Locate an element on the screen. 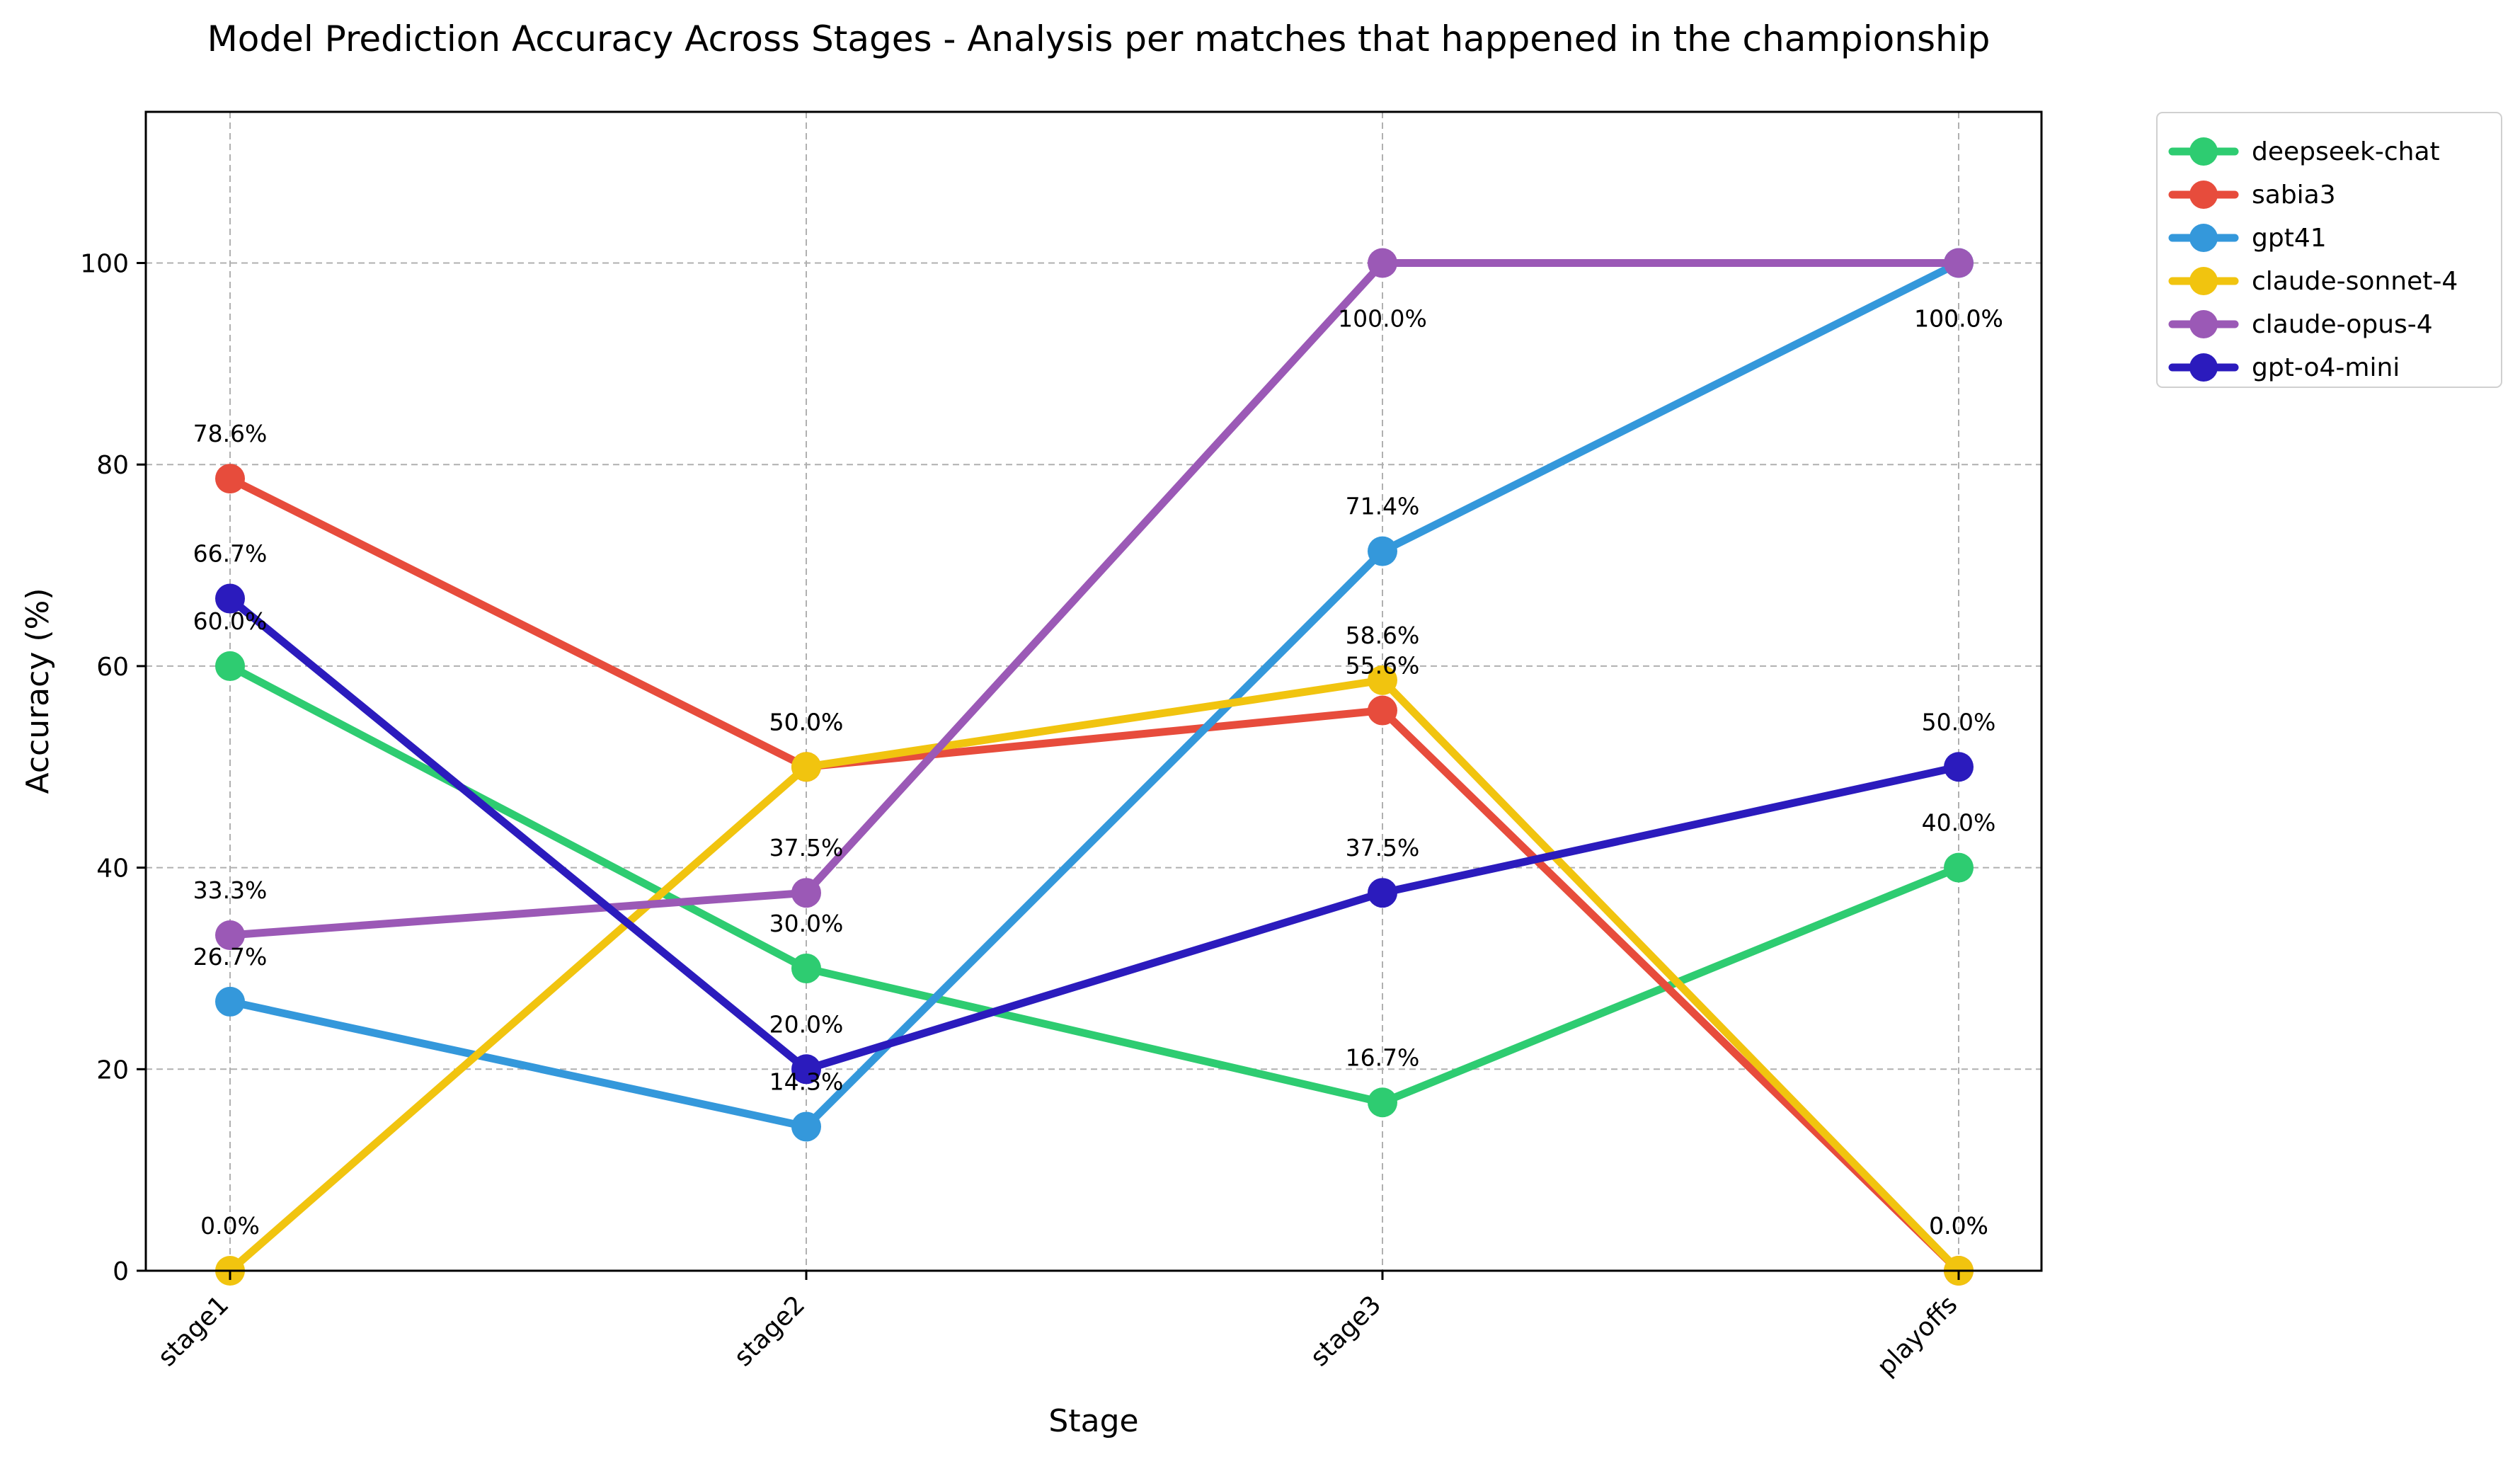  data-label-sabia3: 50.0% is located at coordinates (806, 722).